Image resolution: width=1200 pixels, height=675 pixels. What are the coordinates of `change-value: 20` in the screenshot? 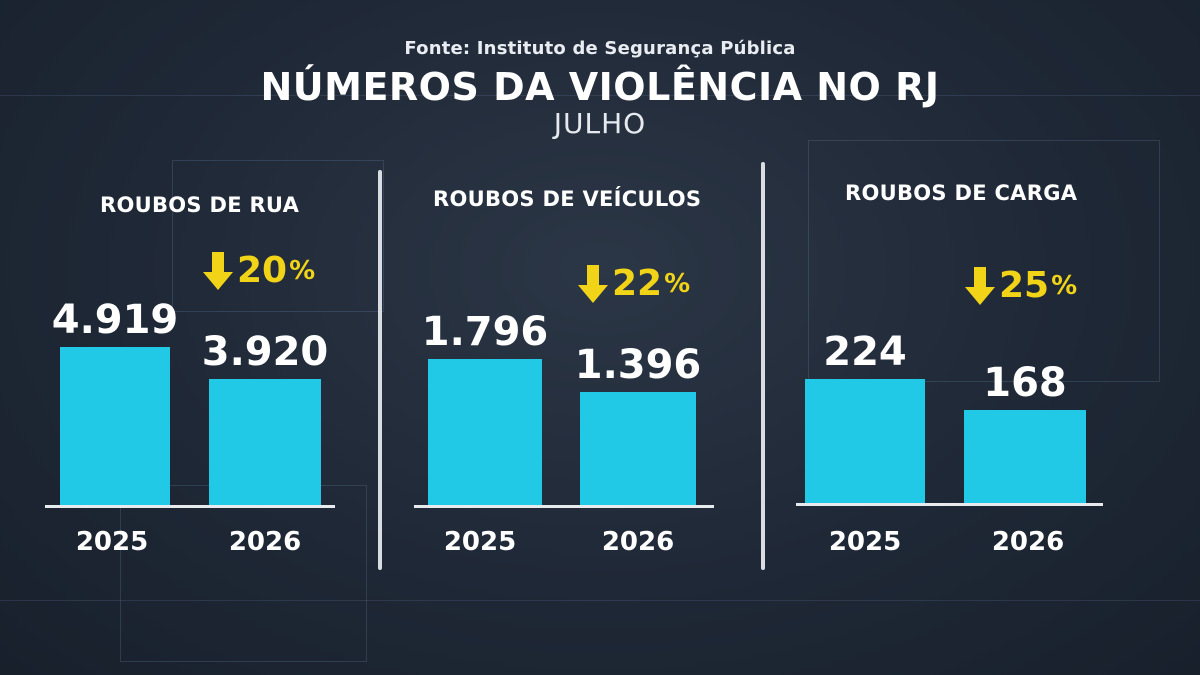 It's located at (262, 270).